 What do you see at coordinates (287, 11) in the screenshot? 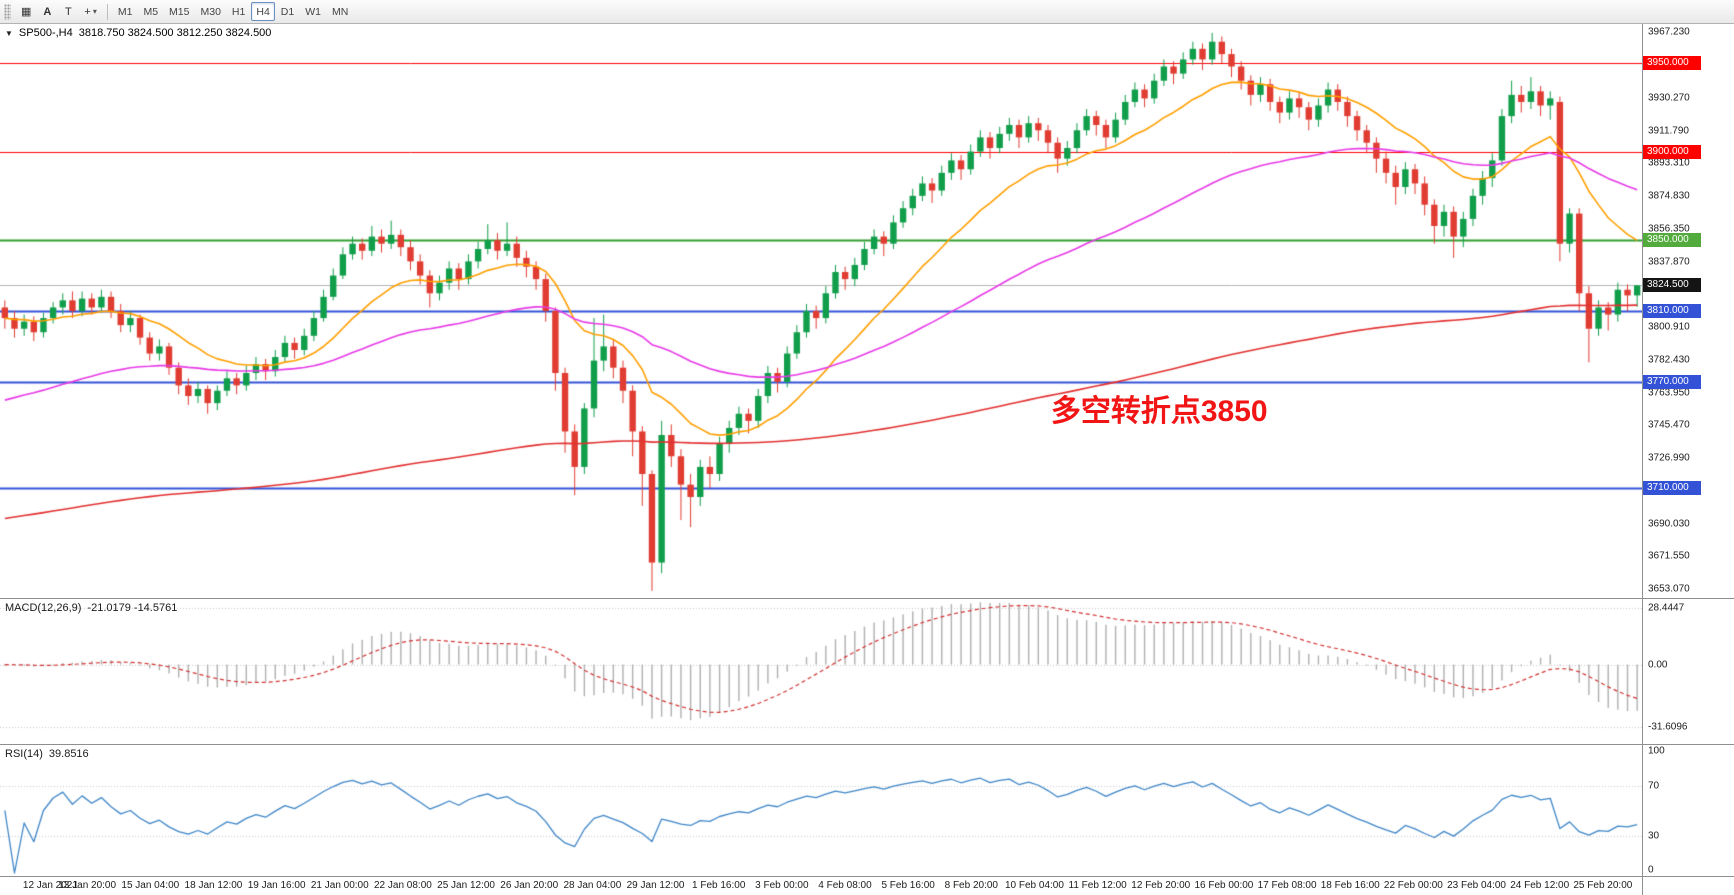
I see `timeframe-d1-button: D1` at bounding box center [287, 11].